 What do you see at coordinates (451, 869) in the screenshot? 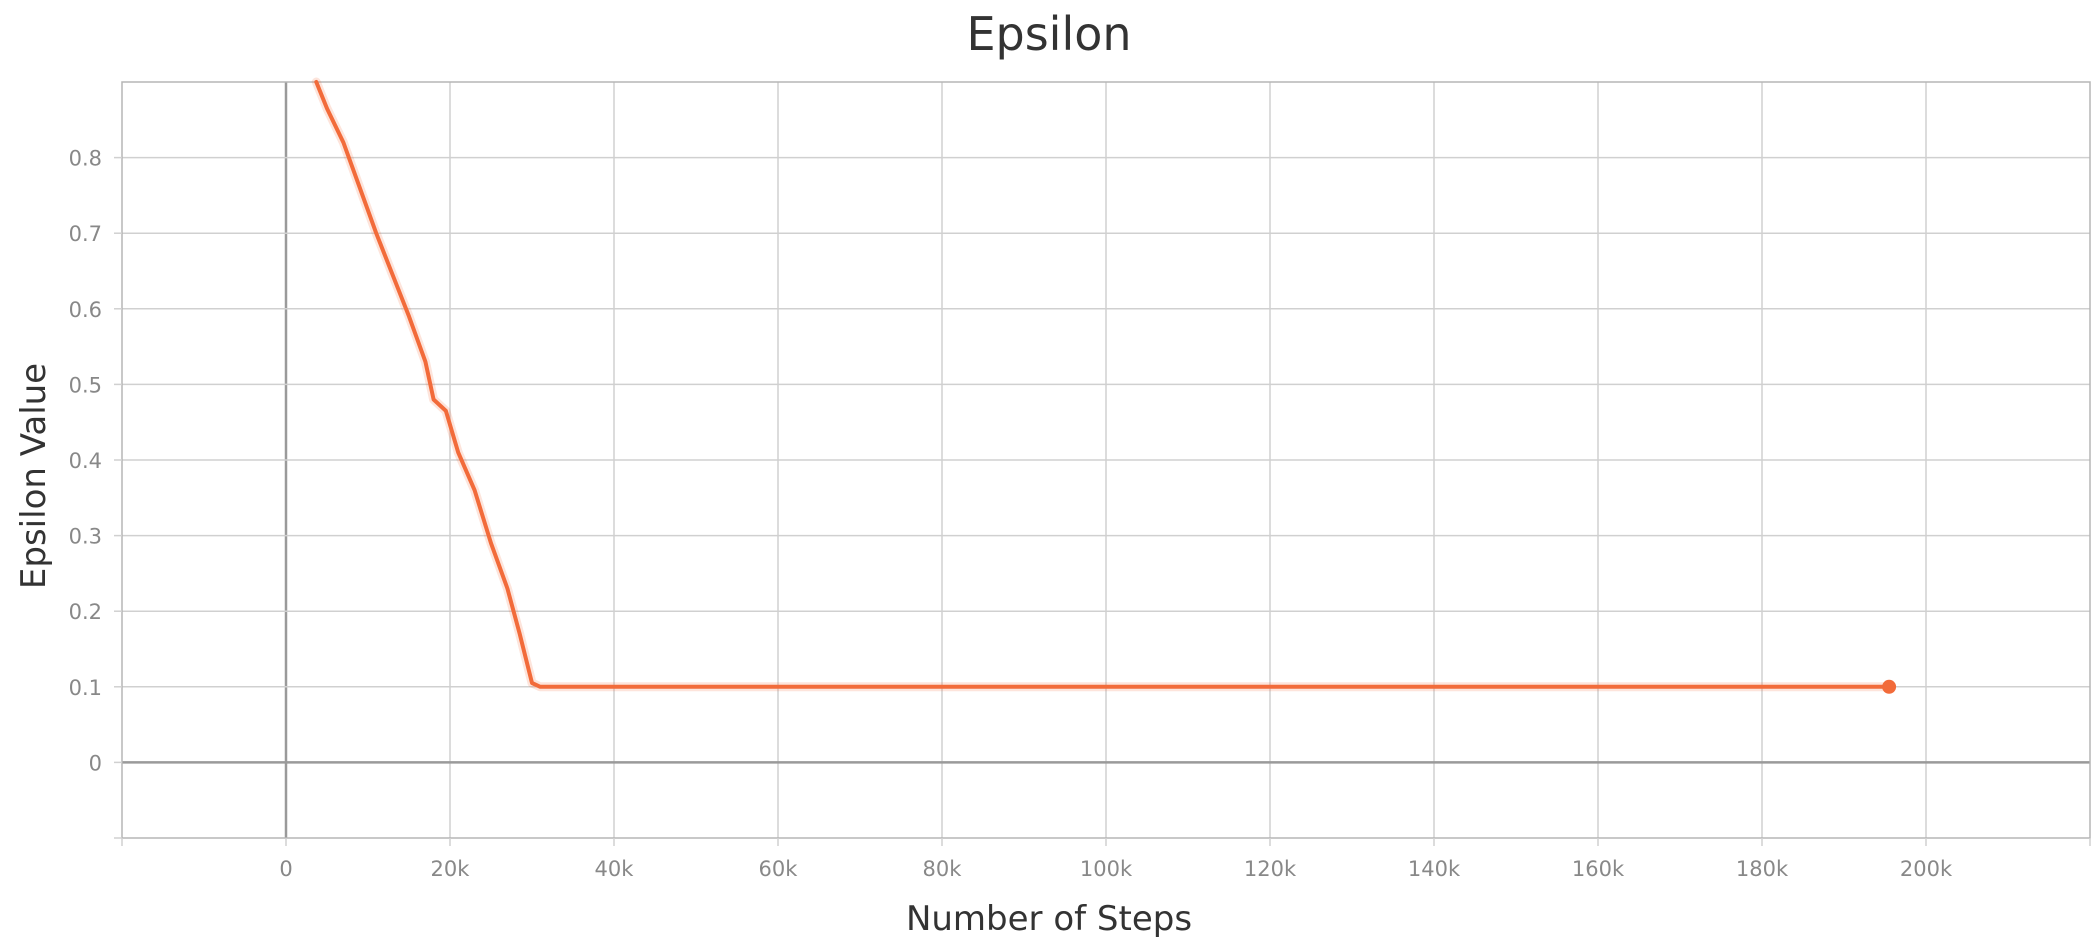
I see `x-tick-label: 20k` at bounding box center [451, 869].